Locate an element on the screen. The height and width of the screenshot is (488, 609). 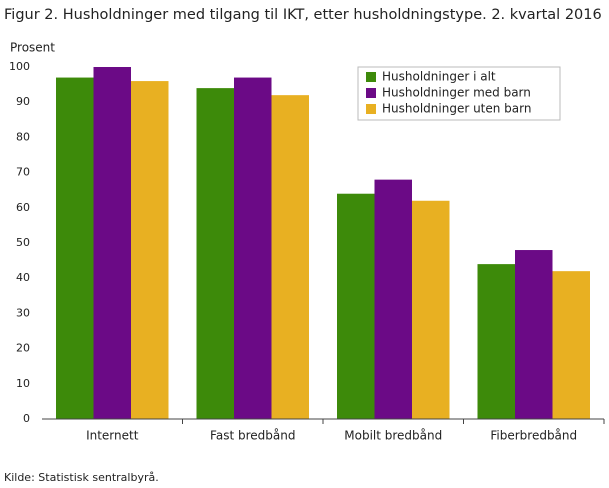
legend-label: Husholdninger i alt is located at coordinates (439, 77).